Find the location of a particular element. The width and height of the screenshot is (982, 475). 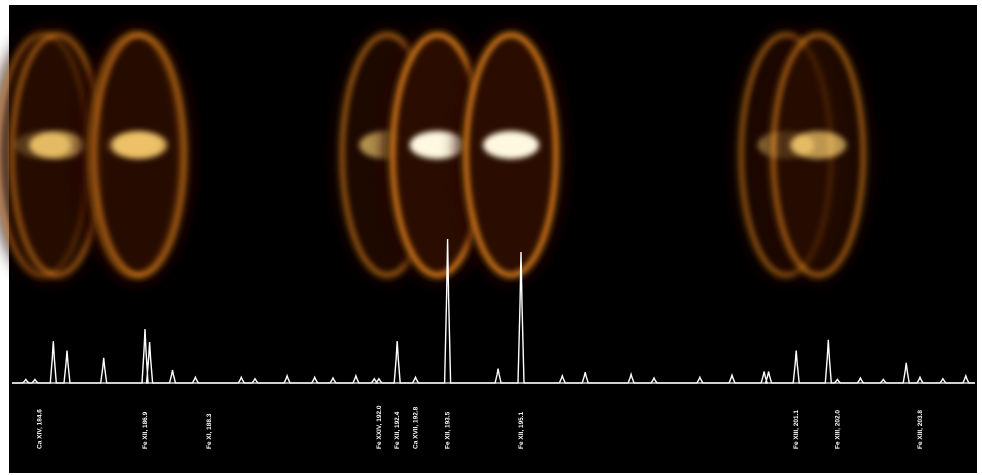

line-label: Fe XII, 192.4 is located at coordinates (397, 430).